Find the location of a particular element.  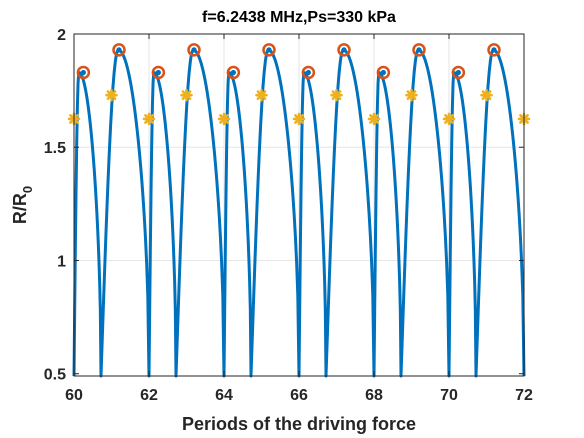

x-axis-label: Periods of the driving force is located at coordinates (299, 424).